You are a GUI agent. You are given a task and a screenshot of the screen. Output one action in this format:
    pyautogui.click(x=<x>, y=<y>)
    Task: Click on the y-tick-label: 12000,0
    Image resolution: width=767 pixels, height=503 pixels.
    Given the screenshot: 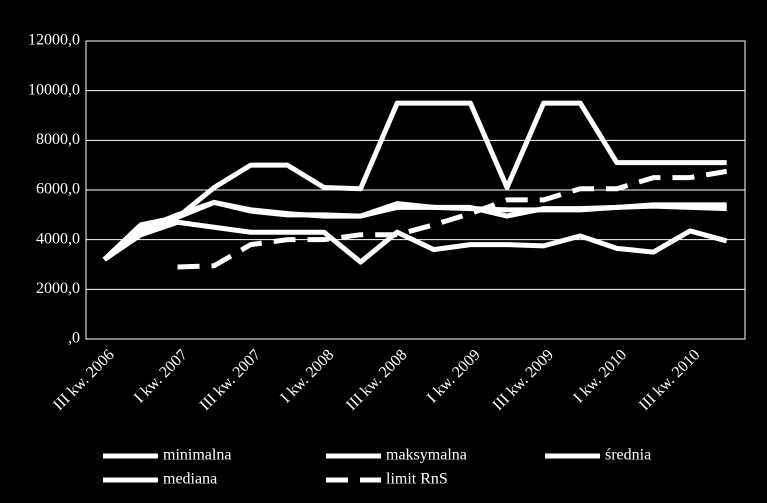 What is the action you would take?
    pyautogui.click(x=54, y=40)
    